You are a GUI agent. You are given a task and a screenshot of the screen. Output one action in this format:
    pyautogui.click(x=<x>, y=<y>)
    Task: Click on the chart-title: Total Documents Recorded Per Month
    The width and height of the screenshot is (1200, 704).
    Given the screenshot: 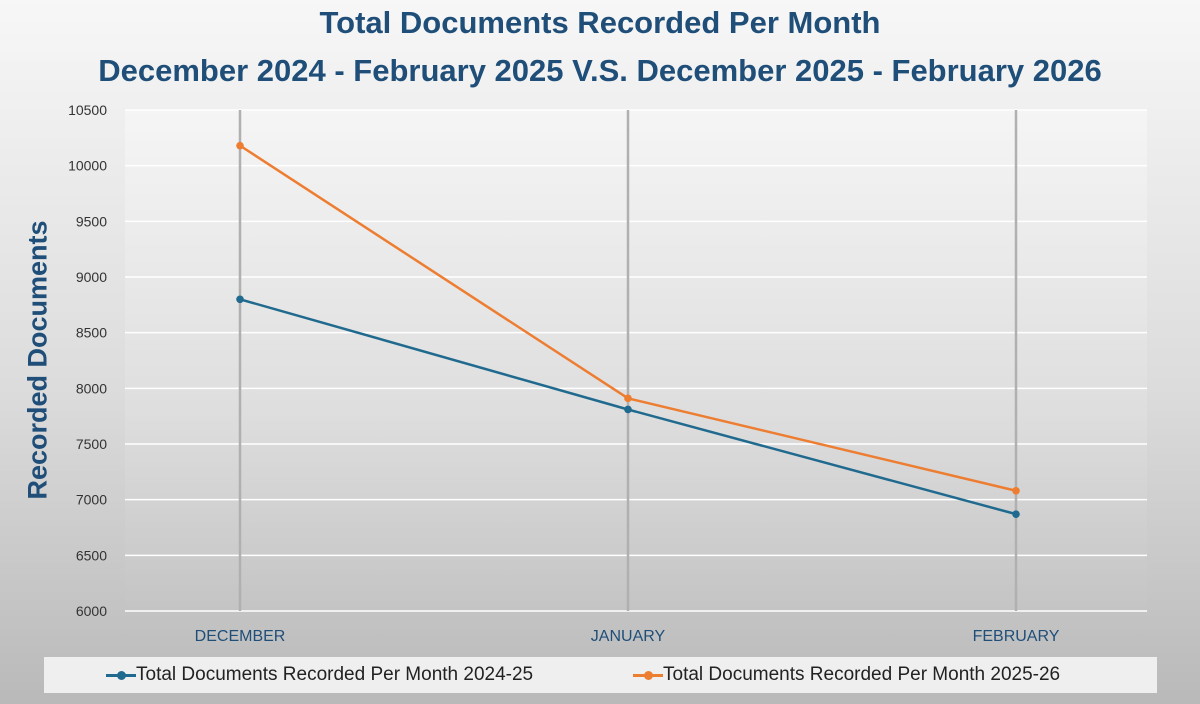 What is the action you would take?
    pyautogui.click(x=600, y=22)
    